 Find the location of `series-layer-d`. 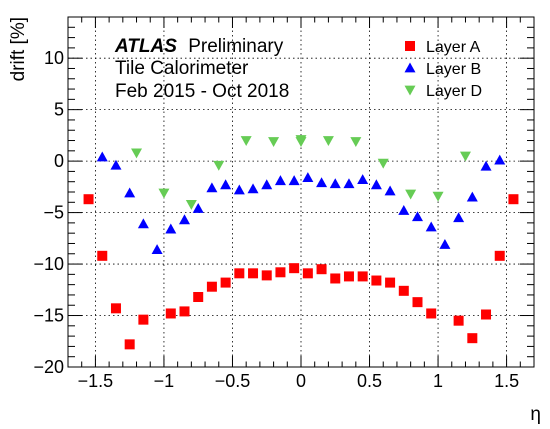

series-layer-d is located at coordinates (301, 172).